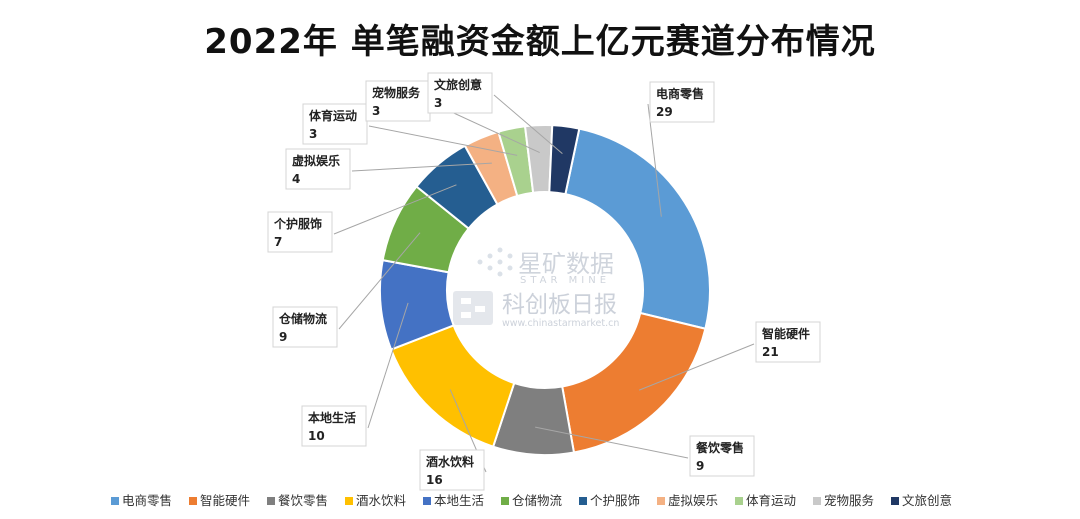 The width and height of the screenshot is (1080, 519). I want to click on data-callout: 体育运动 3, so click(335, 124).